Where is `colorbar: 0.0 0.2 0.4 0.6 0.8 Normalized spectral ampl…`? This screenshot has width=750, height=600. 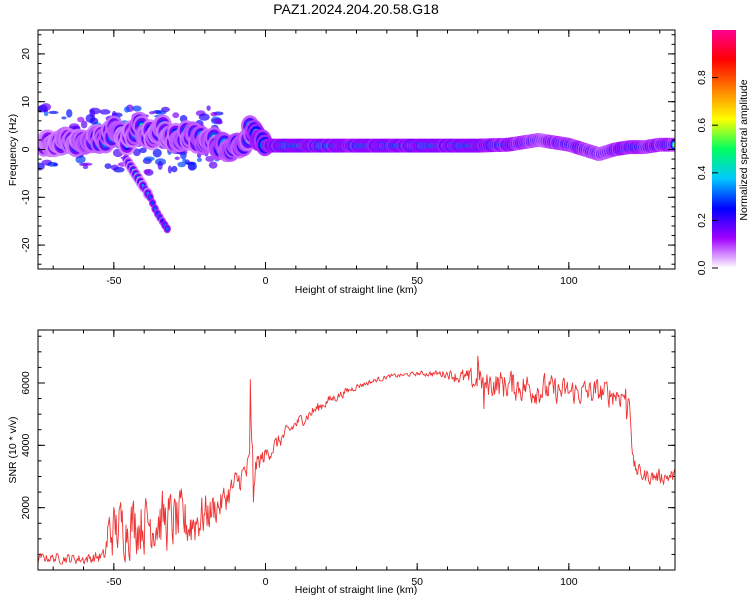
colorbar: 0.0 0.2 0.4 0.6 0.8 Normalized spectral ampl… is located at coordinates (723, 152).